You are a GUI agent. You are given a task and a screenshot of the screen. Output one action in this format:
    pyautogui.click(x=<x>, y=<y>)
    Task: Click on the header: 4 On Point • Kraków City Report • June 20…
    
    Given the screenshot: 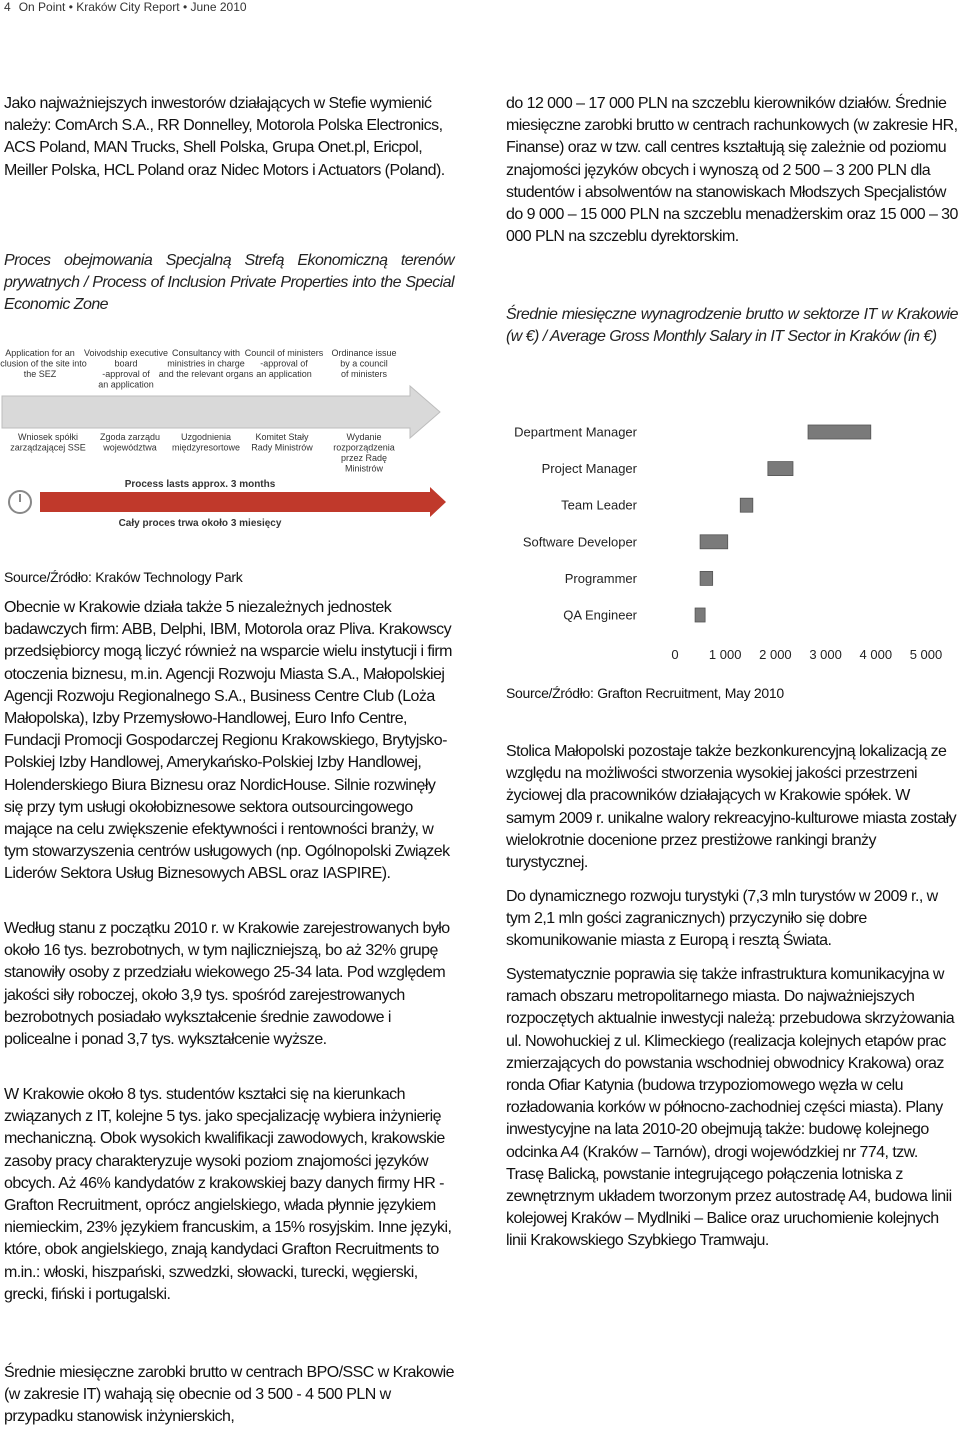 What is the action you would take?
    pyautogui.click(x=129, y=7)
    